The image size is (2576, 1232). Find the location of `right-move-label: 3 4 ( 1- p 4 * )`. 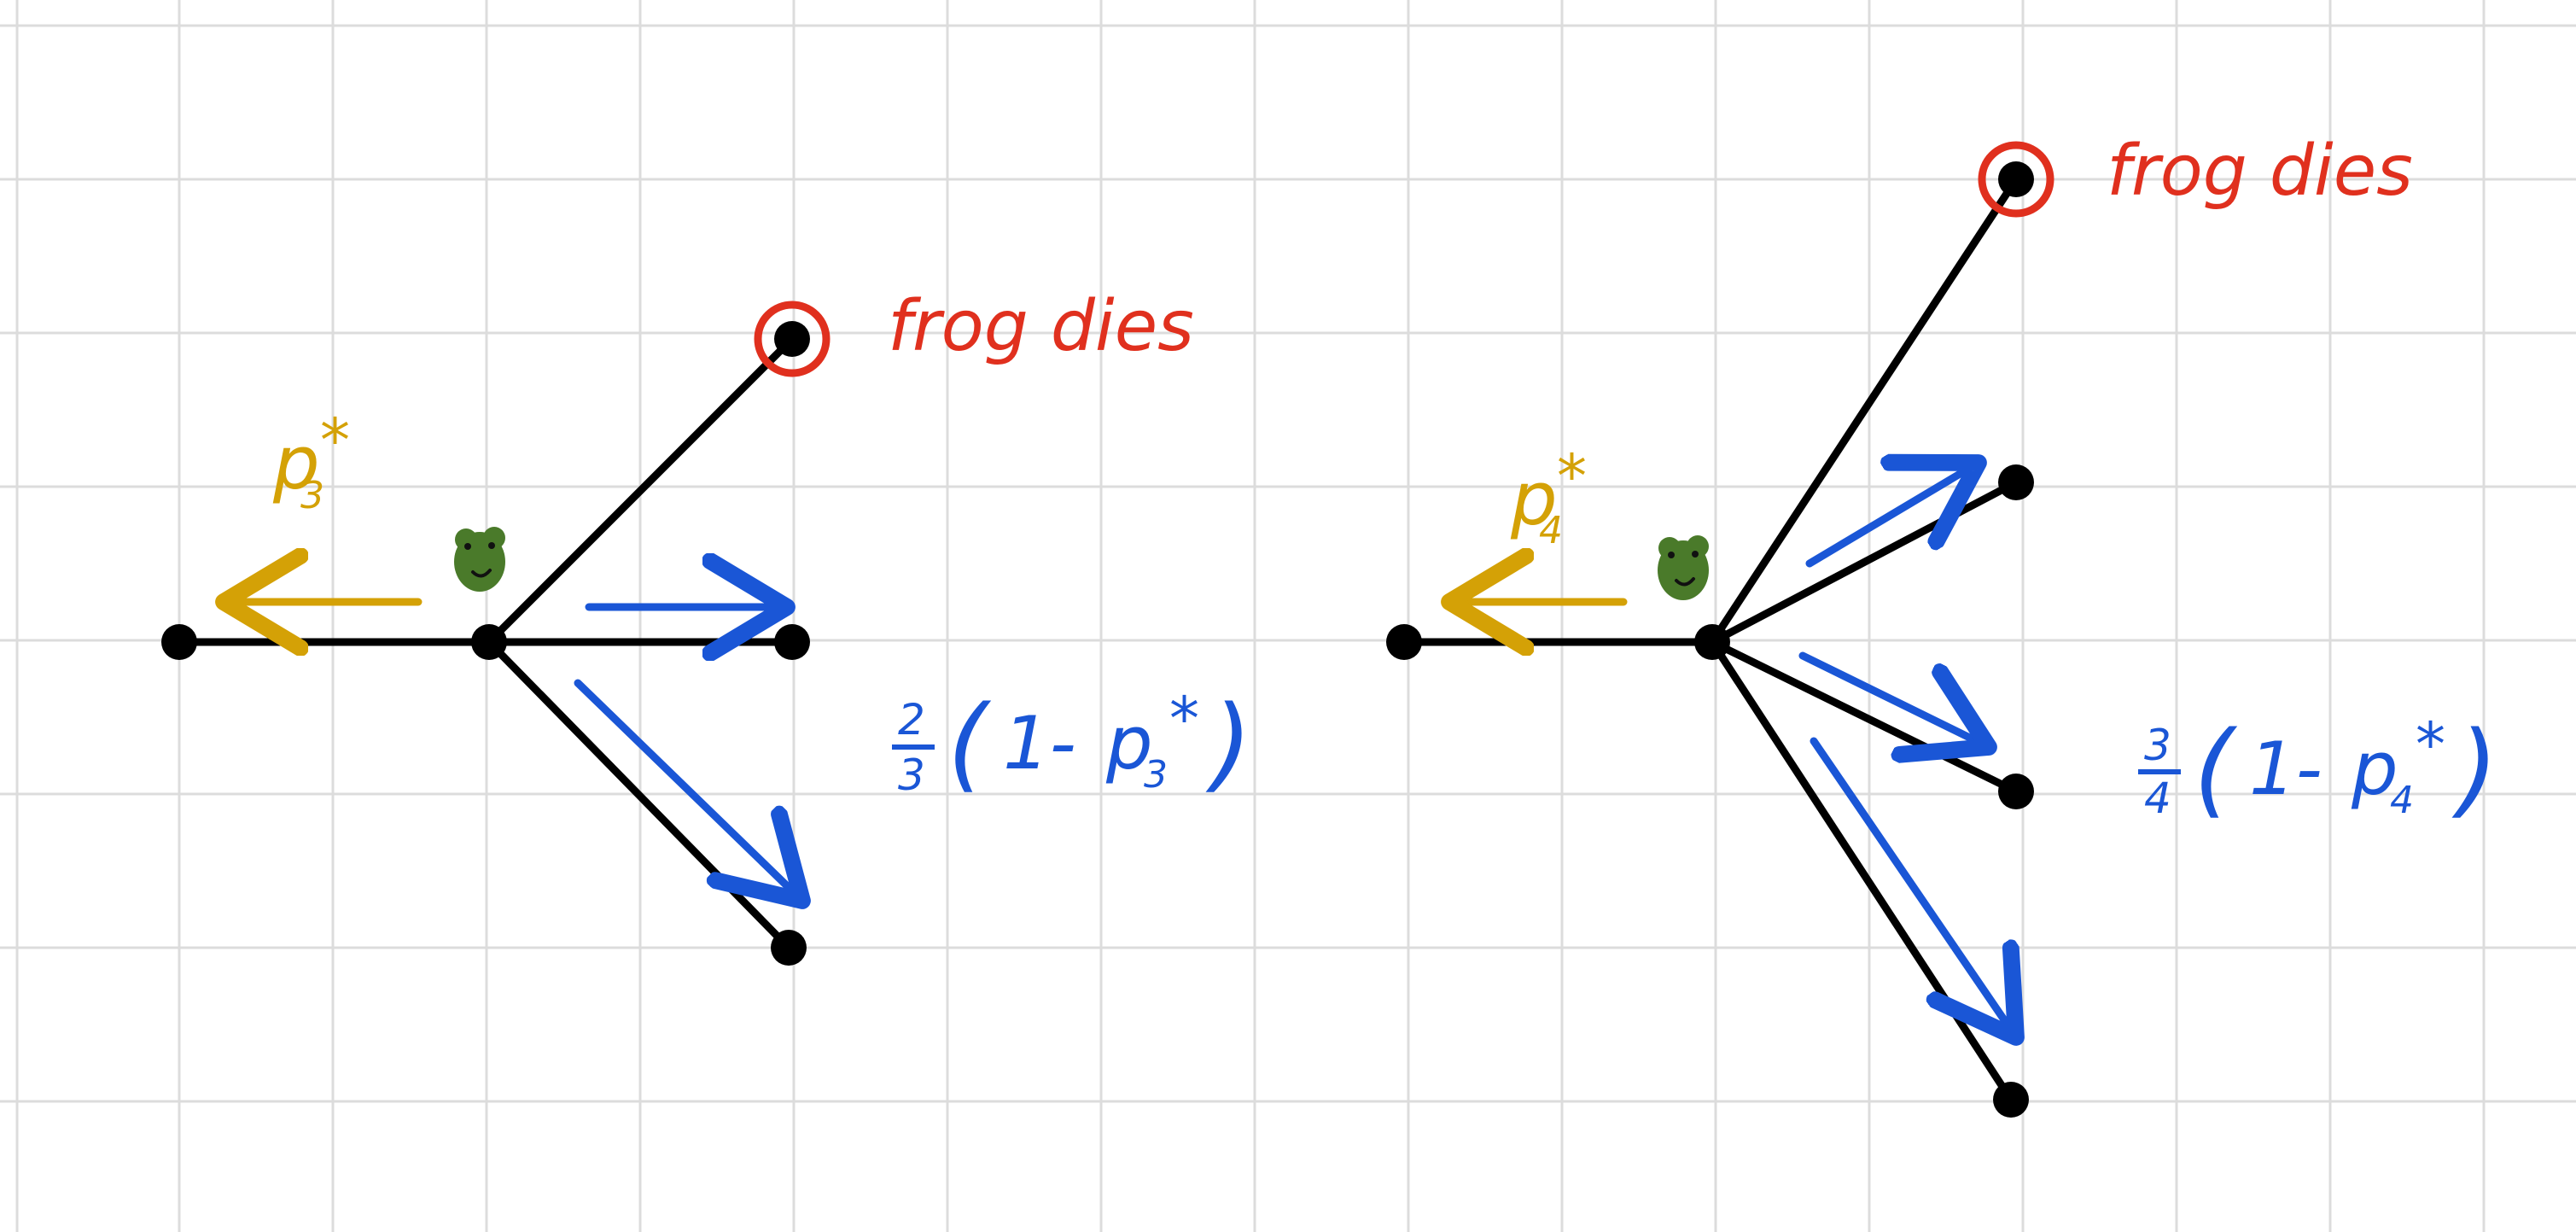

right-move-label: 3 4 ( 1- p 4 * ) is located at coordinates (2318, 769).